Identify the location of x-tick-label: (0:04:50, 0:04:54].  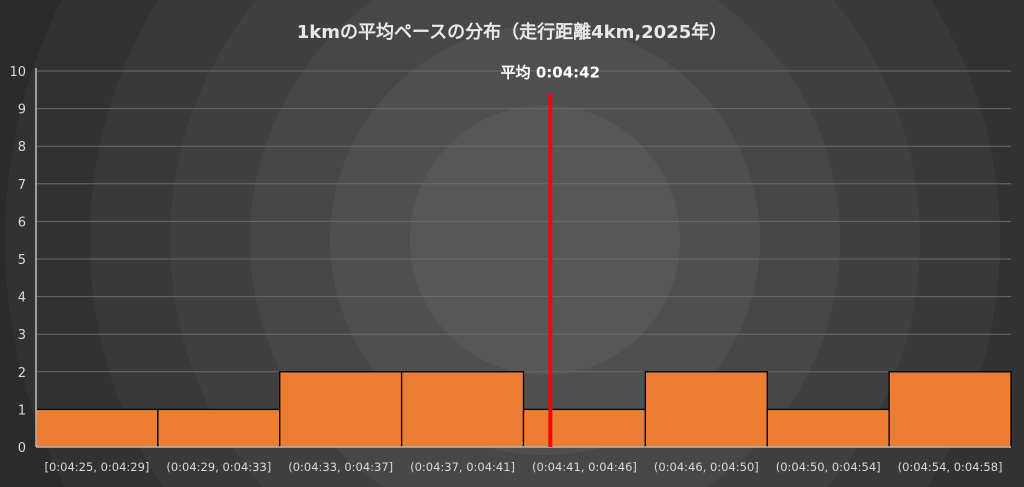
(828, 467).